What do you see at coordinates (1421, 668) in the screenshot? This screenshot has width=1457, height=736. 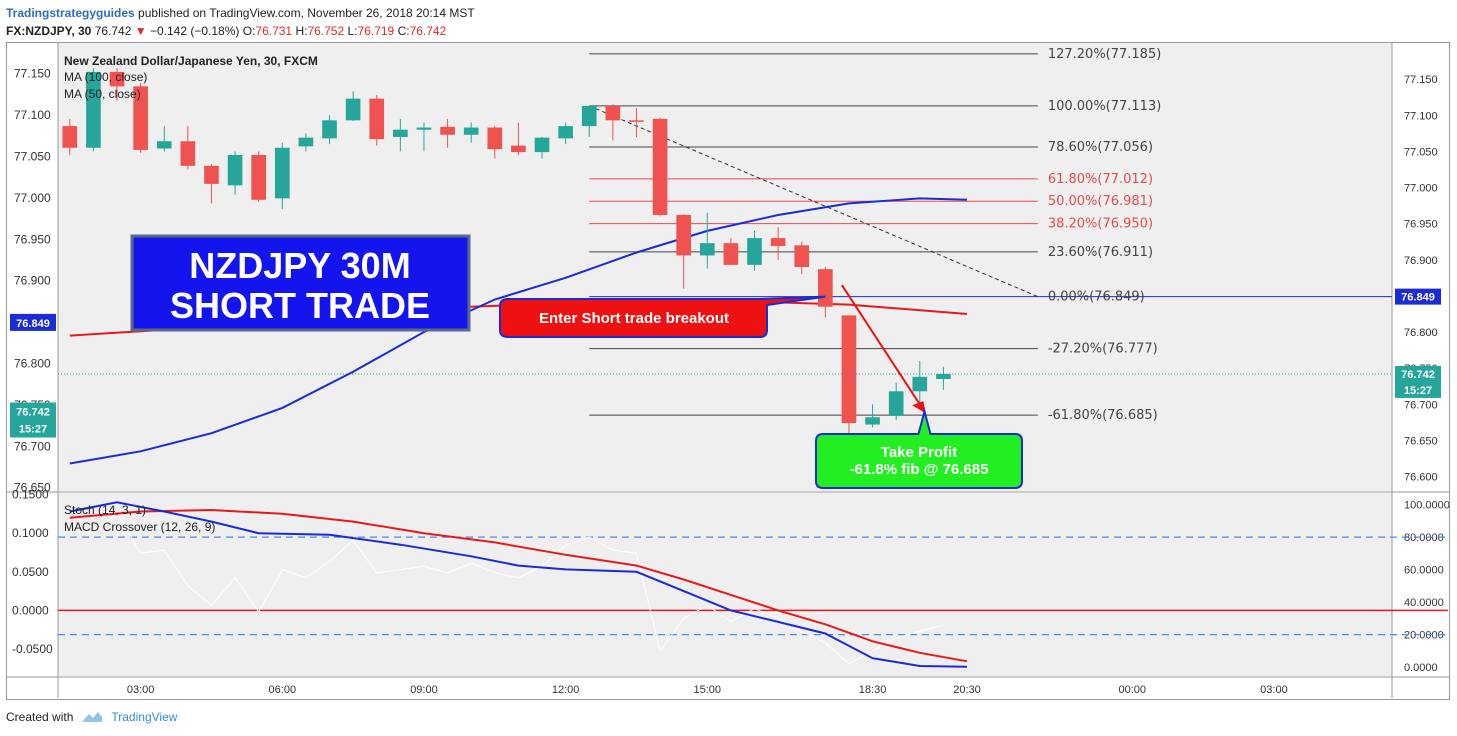 I see `osc-right-tick: 0.0000` at bounding box center [1421, 668].